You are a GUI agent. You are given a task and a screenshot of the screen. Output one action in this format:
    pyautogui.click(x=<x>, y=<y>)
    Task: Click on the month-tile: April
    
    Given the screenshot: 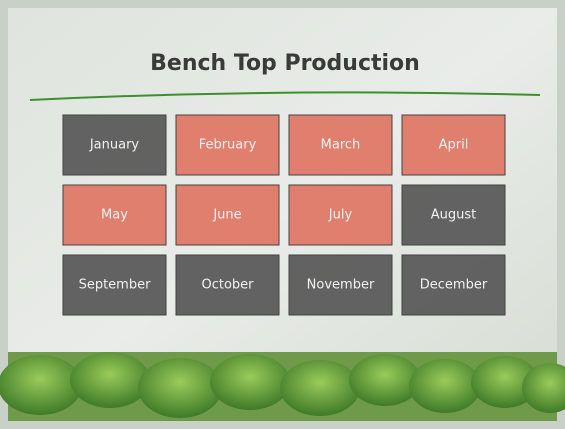 What is the action you would take?
    pyautogui.click(x=453, y=145)
    